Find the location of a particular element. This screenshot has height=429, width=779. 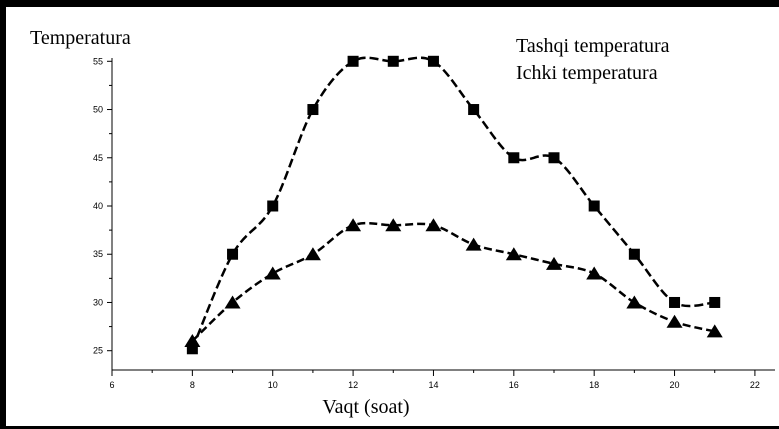

y-tick-label: 40 is located at coordinates (98, 206).